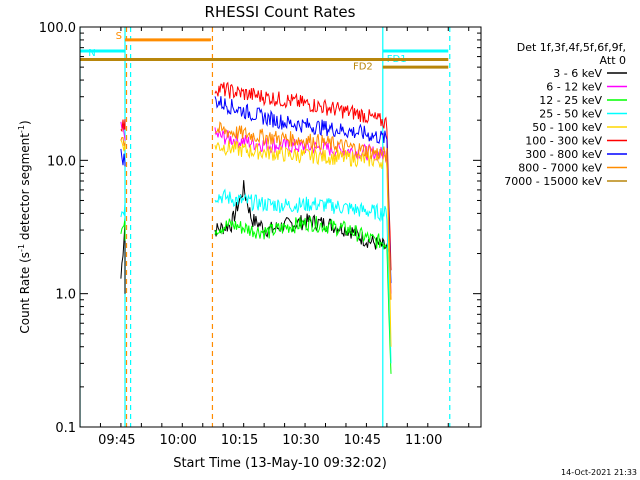 This screenshot has height=480, width=640. I want to click on legend-header-line-1: Det 1f,3f,4f,5f,6f,9f,, so click(571, 47).